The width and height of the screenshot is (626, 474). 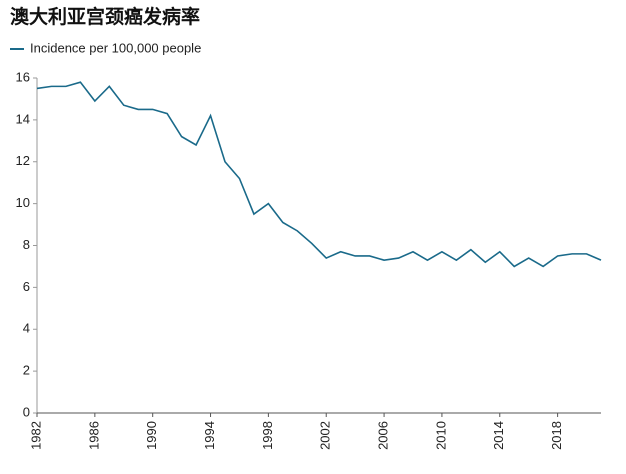 What do you see at coordinates (23, 160) in the screenshot?
I see `y-tick-label: 12` at bounding box center [23, 160].